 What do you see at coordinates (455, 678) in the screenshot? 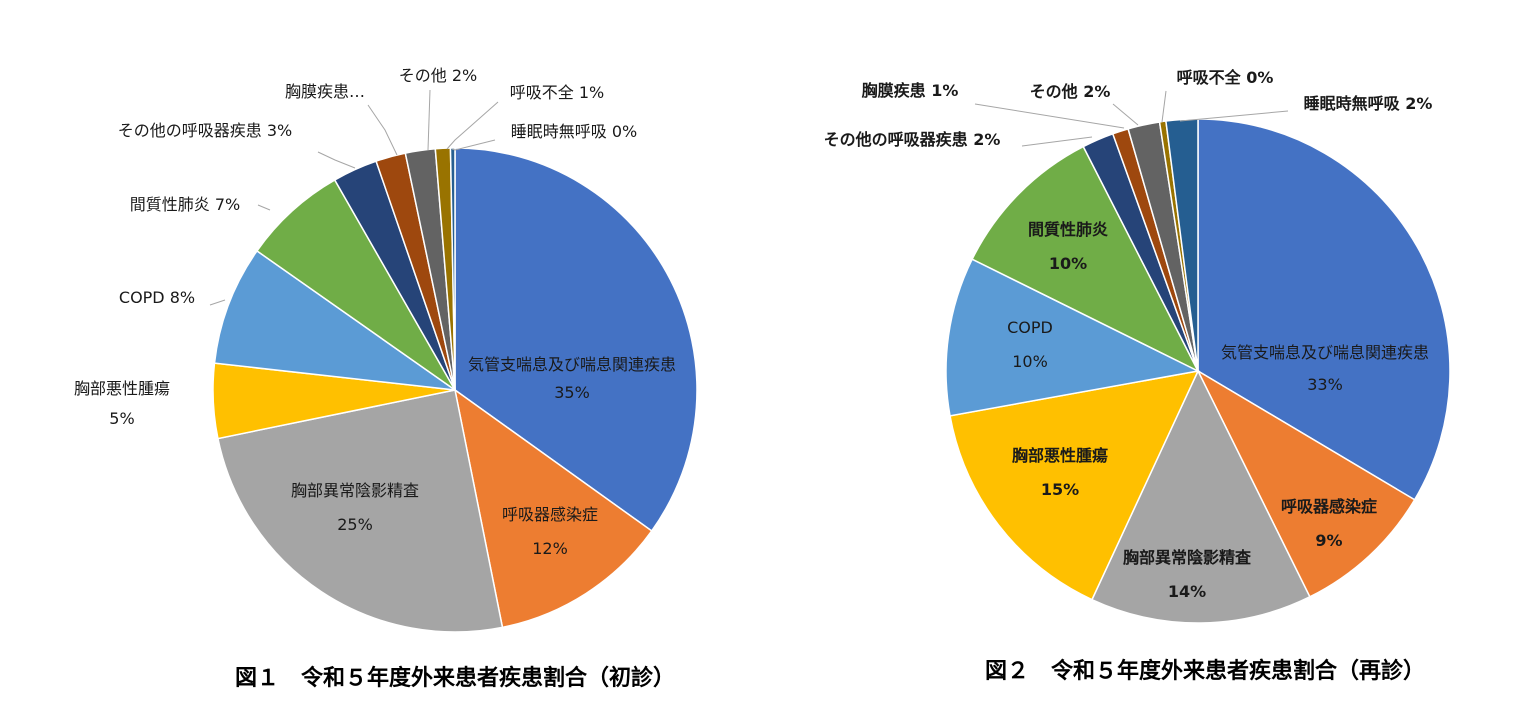
I see `pie1-caption: 図１ 令和５年度外来患者疾患割合（初診）` at bounding box center [455, 678].